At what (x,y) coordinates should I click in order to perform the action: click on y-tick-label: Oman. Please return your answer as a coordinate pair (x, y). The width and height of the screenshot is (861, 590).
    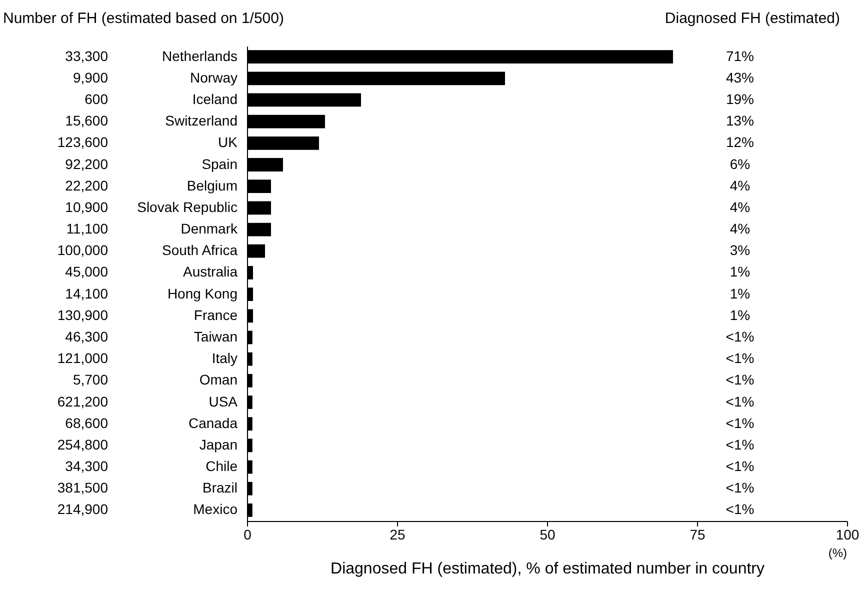
    Looking at the image, I should click on (218, 380).